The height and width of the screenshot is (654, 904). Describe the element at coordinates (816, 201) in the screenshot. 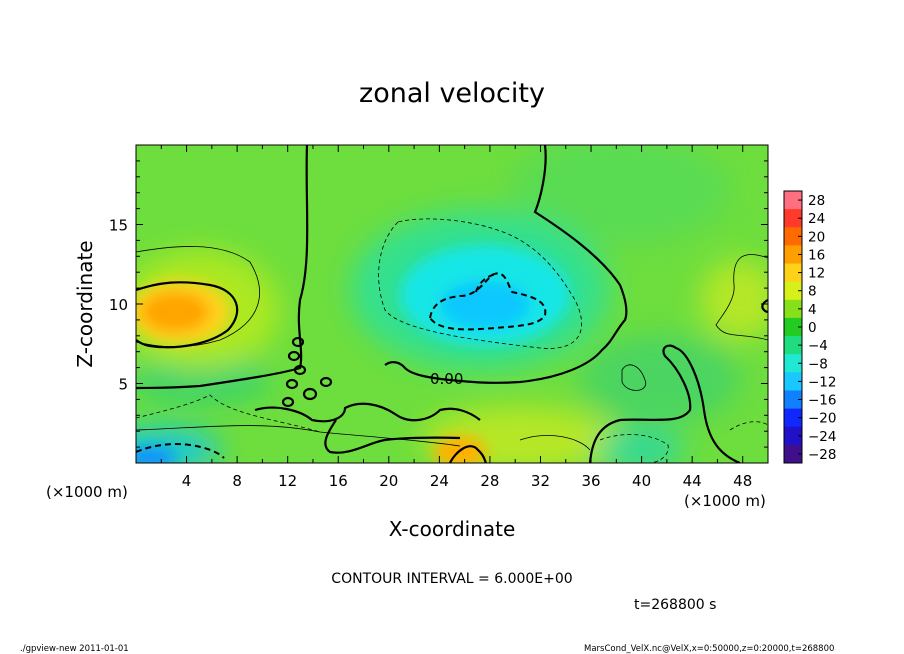

I see `colorbar-label: 28` at that location.